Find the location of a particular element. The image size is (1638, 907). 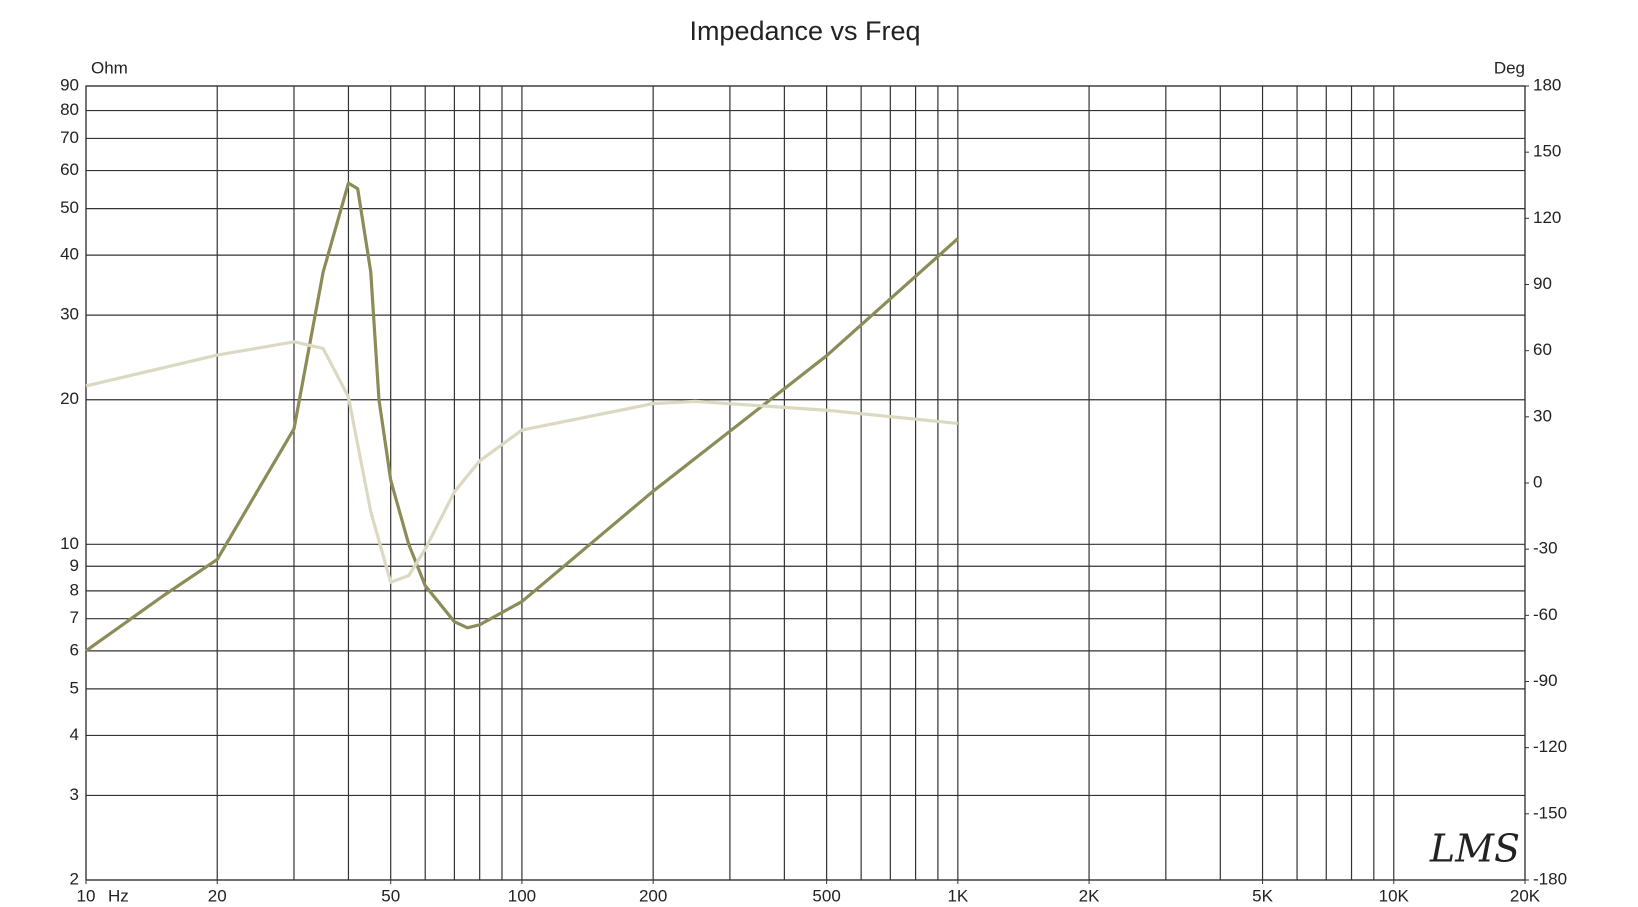

y-tick-label: 40 is located at coordinates (69, 254).